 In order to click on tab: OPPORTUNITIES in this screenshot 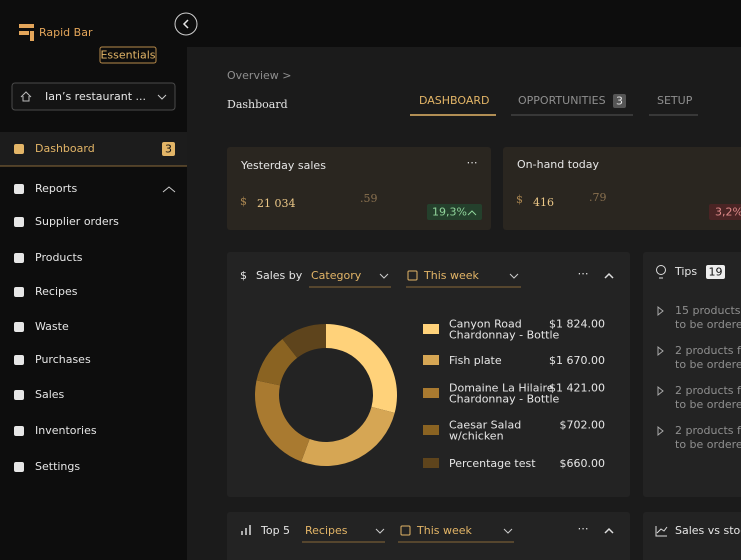, I will do `click(562, 100)`.